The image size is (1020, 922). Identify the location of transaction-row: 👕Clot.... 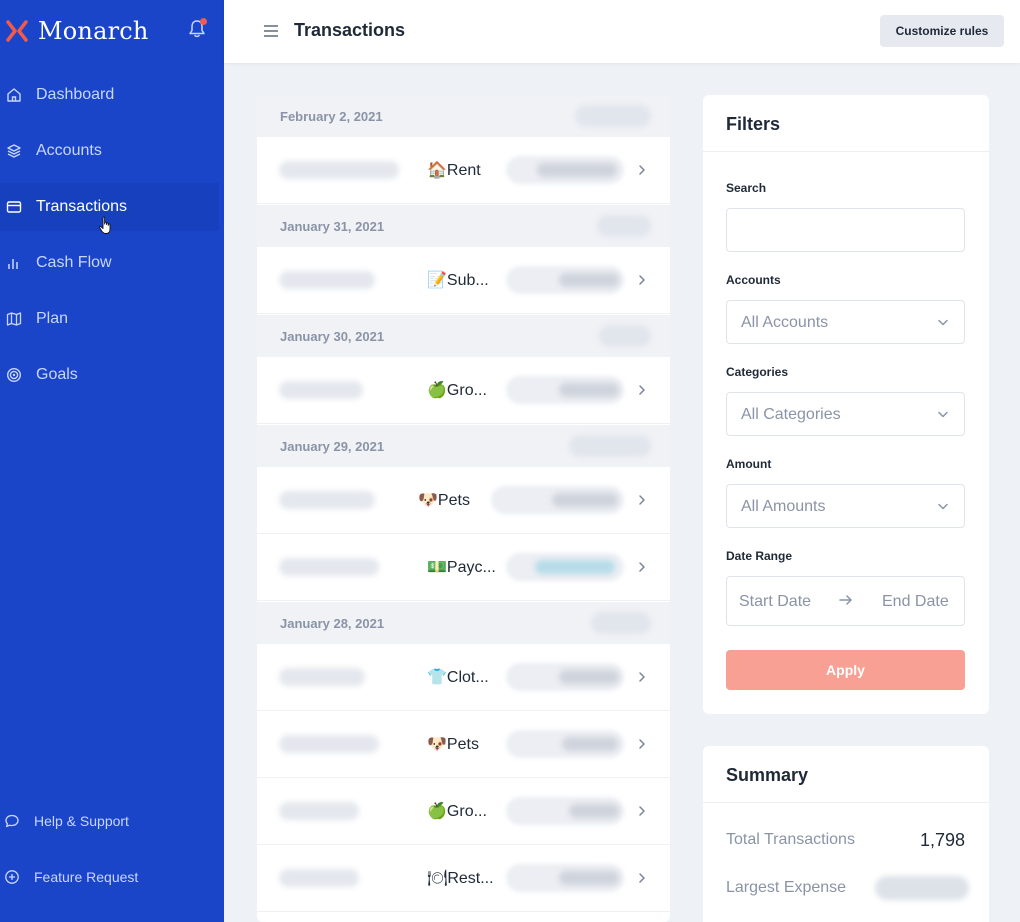
(463, 677).